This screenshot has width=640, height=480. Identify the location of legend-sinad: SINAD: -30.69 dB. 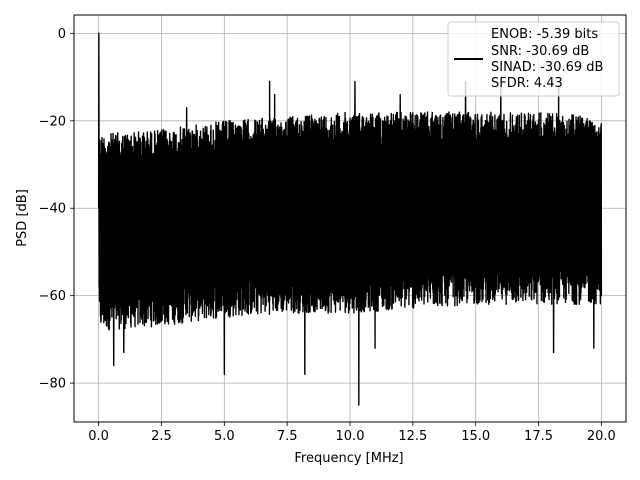
(547, 67).